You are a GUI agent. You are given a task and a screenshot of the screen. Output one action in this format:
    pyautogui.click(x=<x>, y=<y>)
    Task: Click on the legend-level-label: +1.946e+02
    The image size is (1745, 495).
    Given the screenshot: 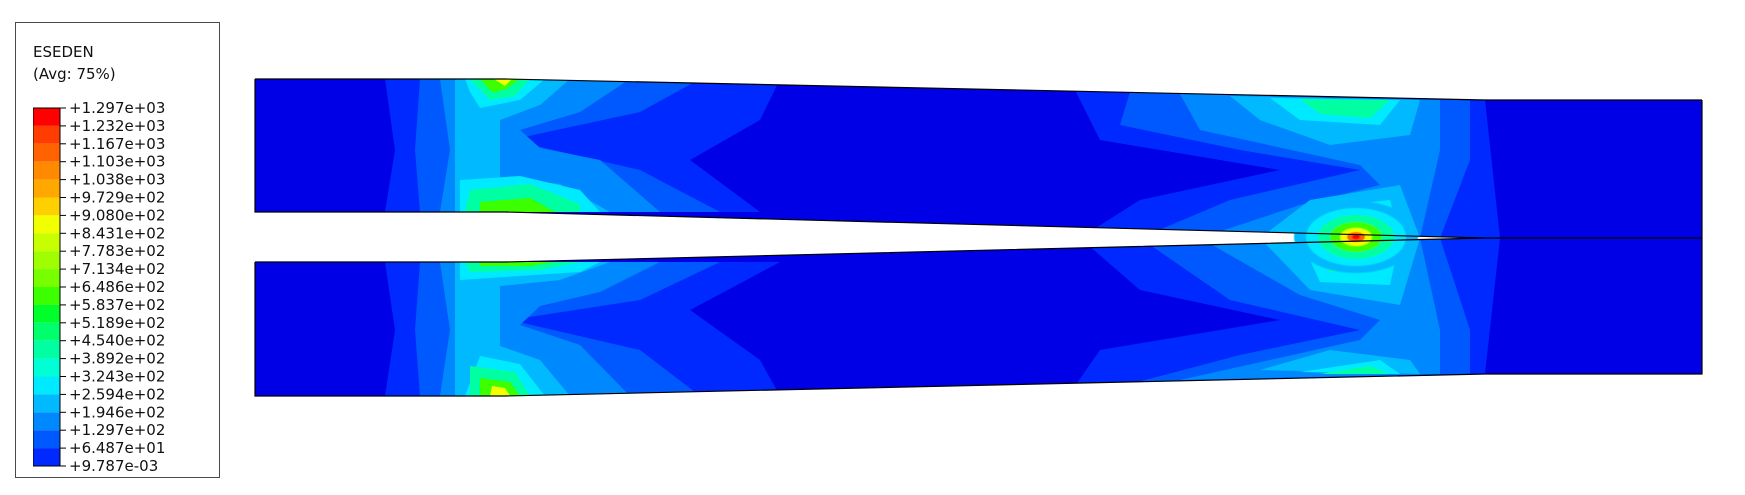 What is the action you would take?
    pyautogui.click(x=117, y=412)
    